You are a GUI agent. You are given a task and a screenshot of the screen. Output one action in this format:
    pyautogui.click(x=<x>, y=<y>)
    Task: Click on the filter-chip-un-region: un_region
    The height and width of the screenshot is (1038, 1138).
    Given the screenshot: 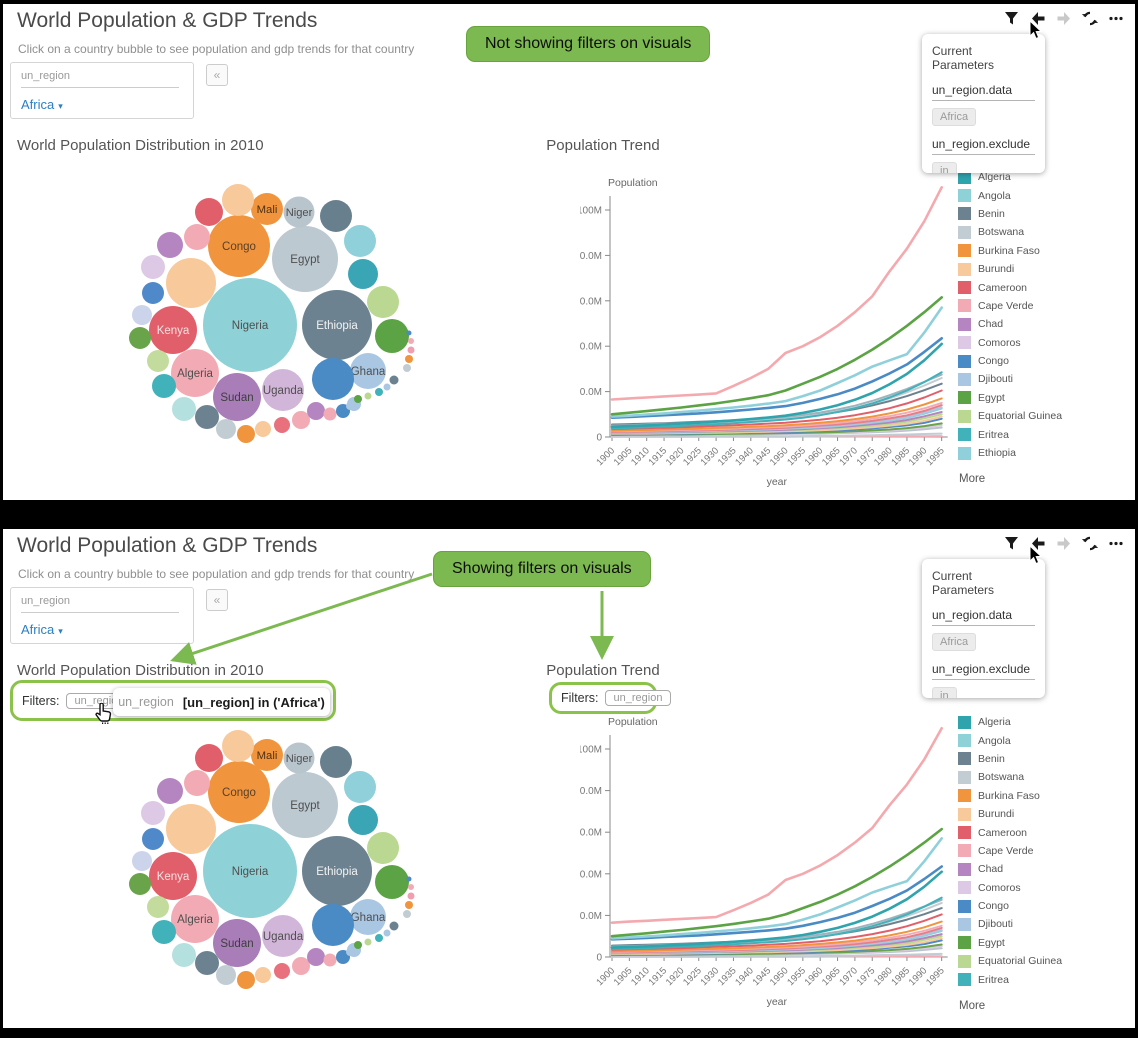 What is the action you would take?
    pyautogui.click(x=638, y=698)
    